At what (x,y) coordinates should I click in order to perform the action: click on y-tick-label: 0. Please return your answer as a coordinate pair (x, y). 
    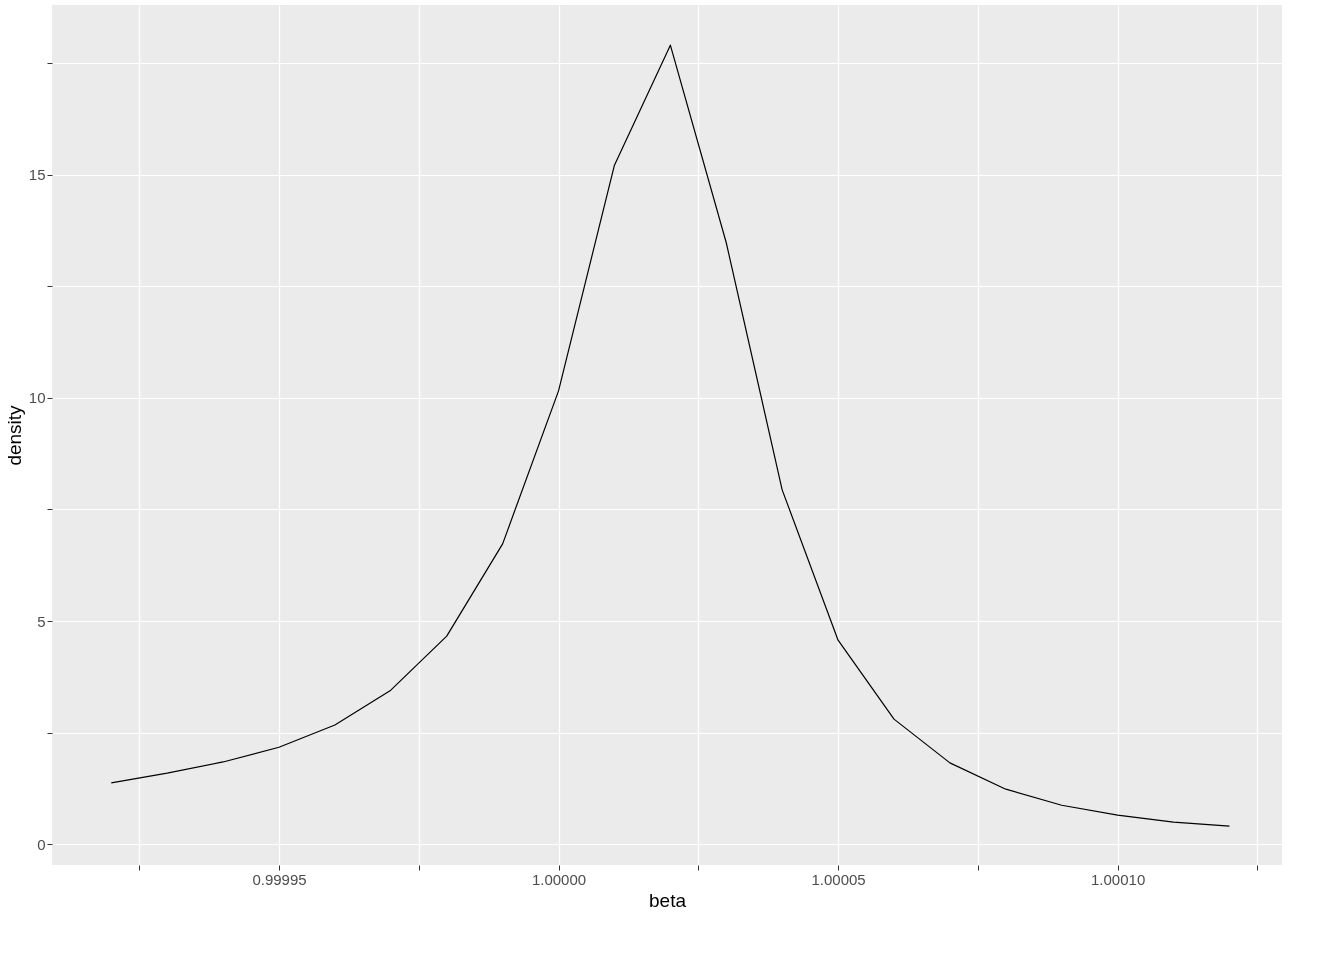
    Looking at the image, I should click on (41, 844).